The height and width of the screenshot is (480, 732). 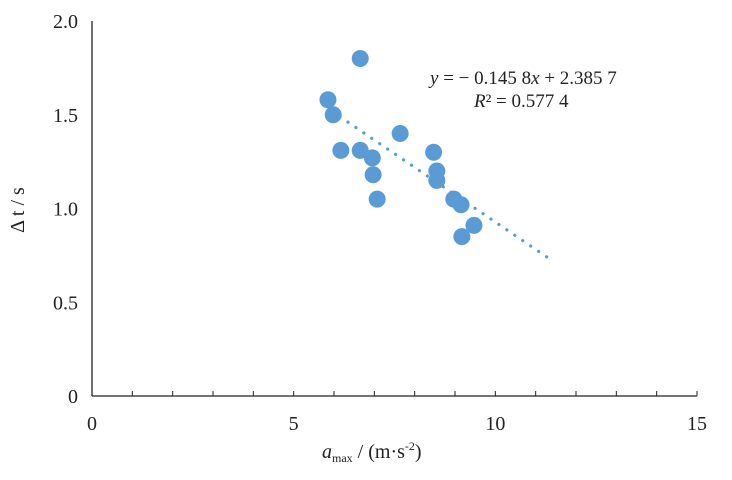 What do you see at coordinates (65, 22) in the screenshot?
I see `y-tick-label: 2.0` at bounding box center [65, 22].